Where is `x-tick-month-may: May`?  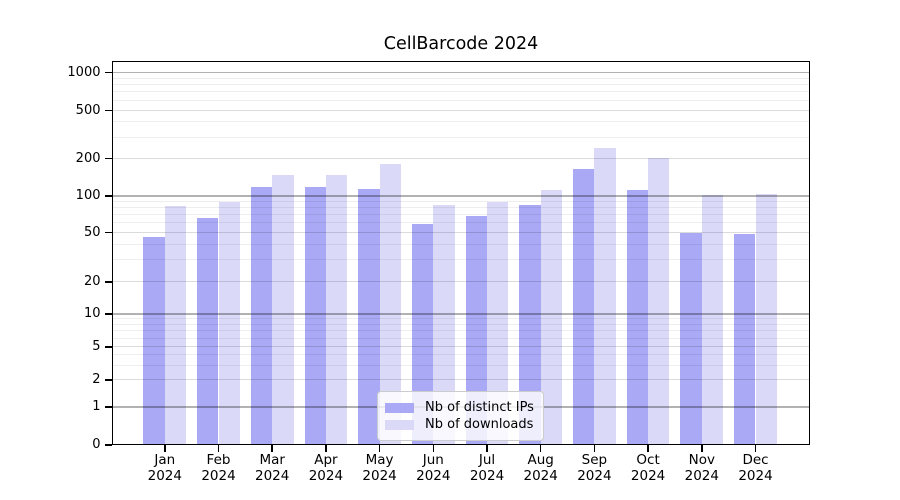 x-tick-month-may: May is located at coordinates (379, 460).